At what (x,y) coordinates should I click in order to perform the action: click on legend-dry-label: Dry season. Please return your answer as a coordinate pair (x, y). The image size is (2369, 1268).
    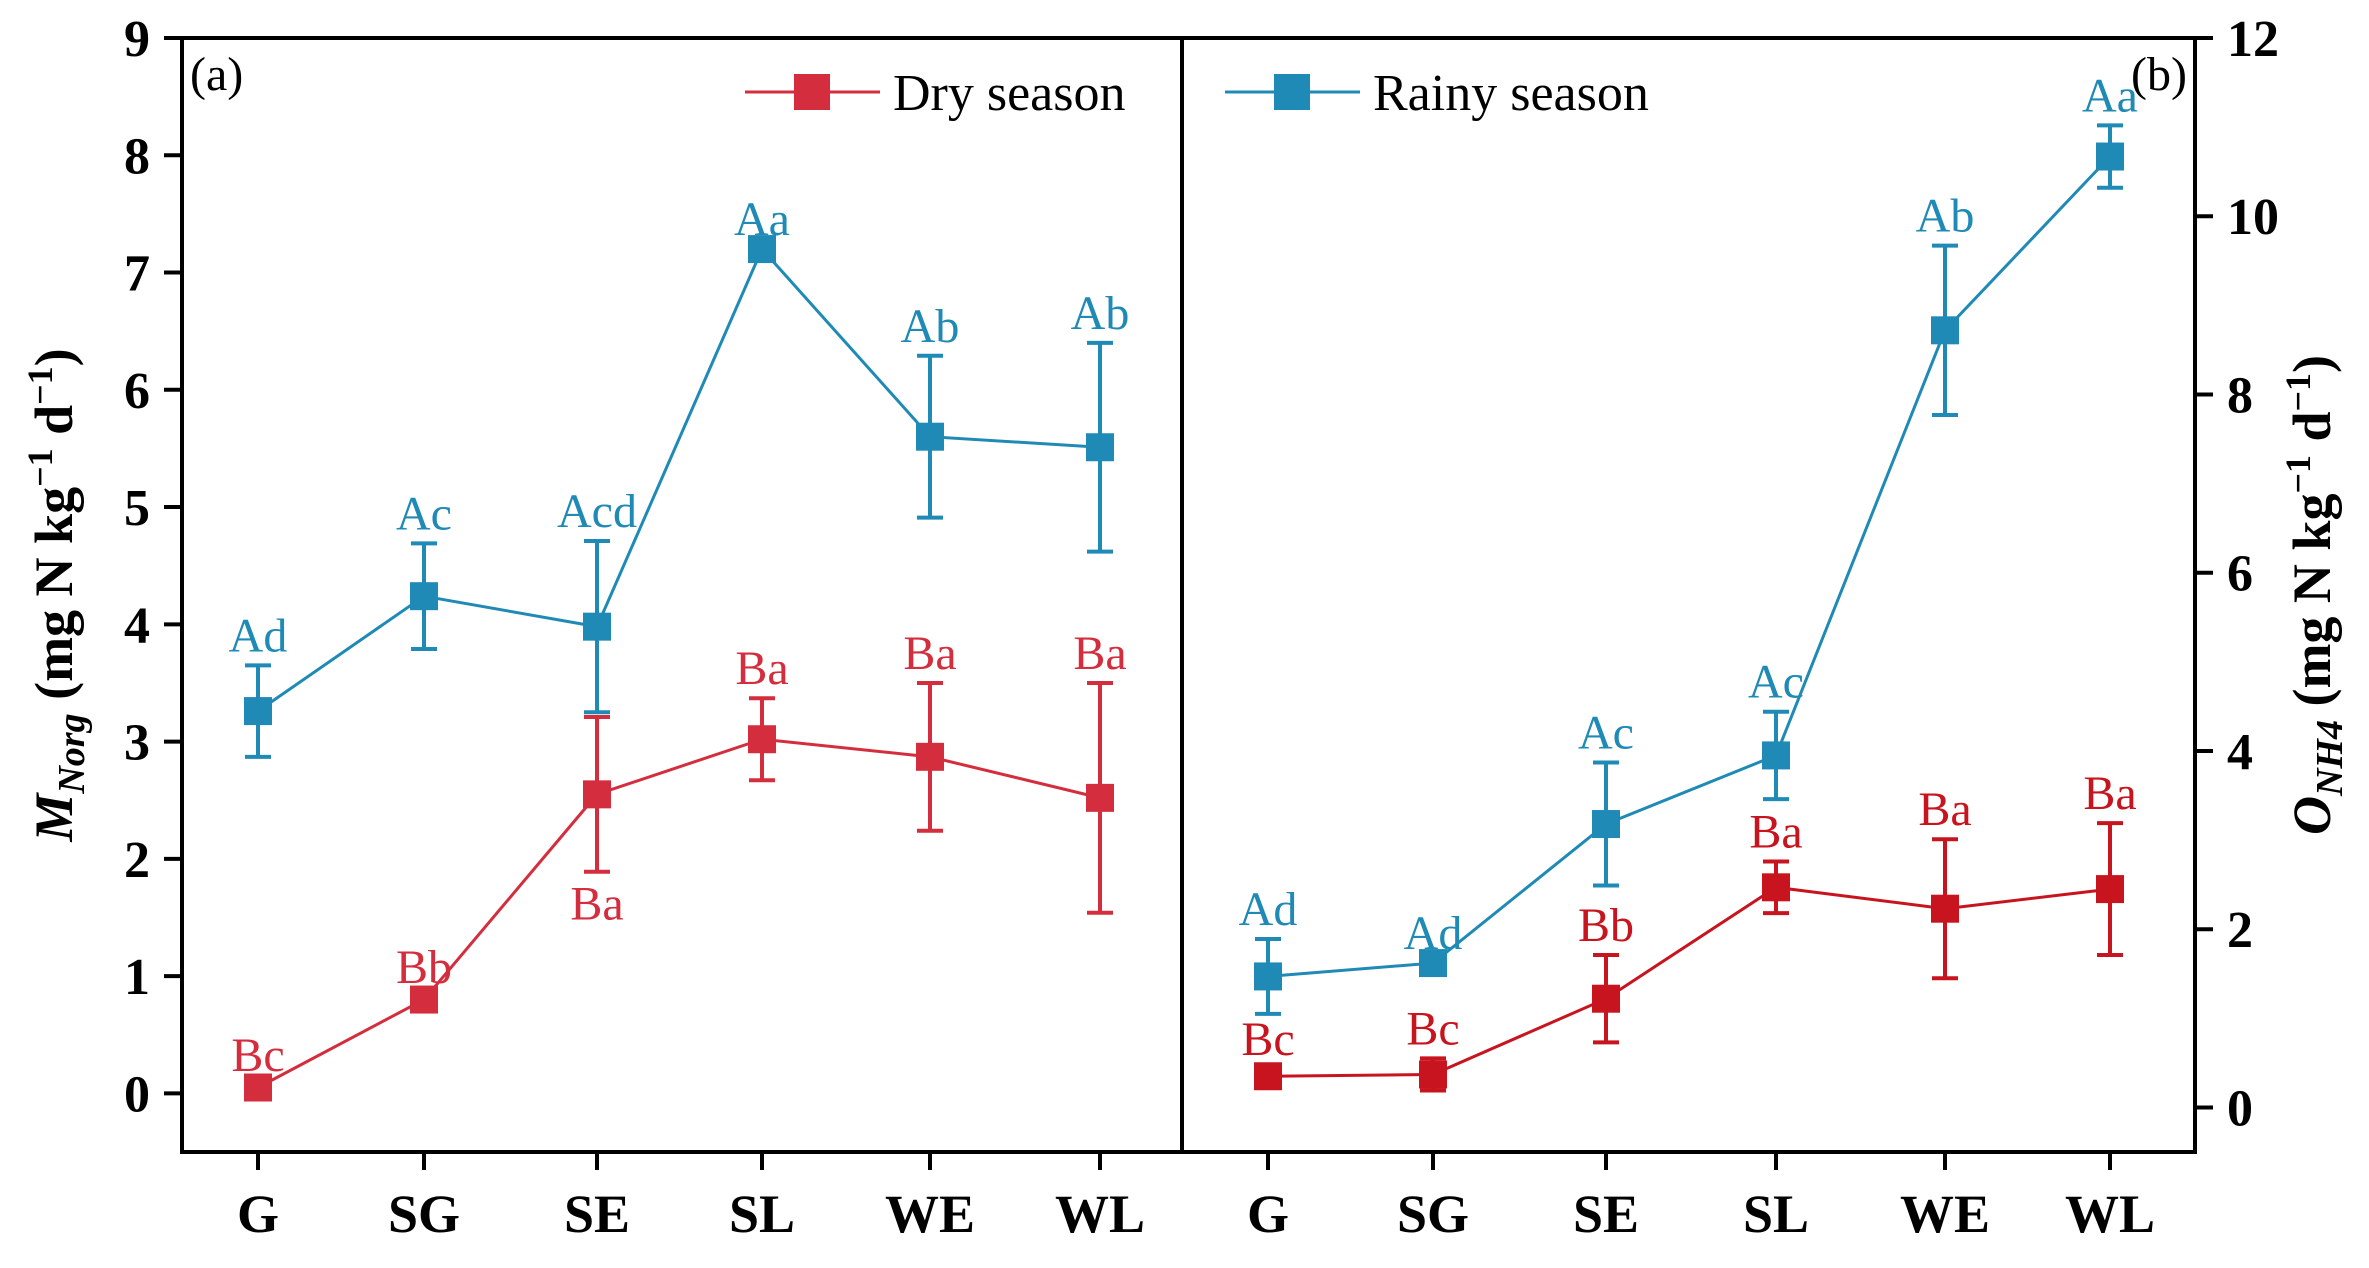
    Looking at the image, I should click on (1009, 93).